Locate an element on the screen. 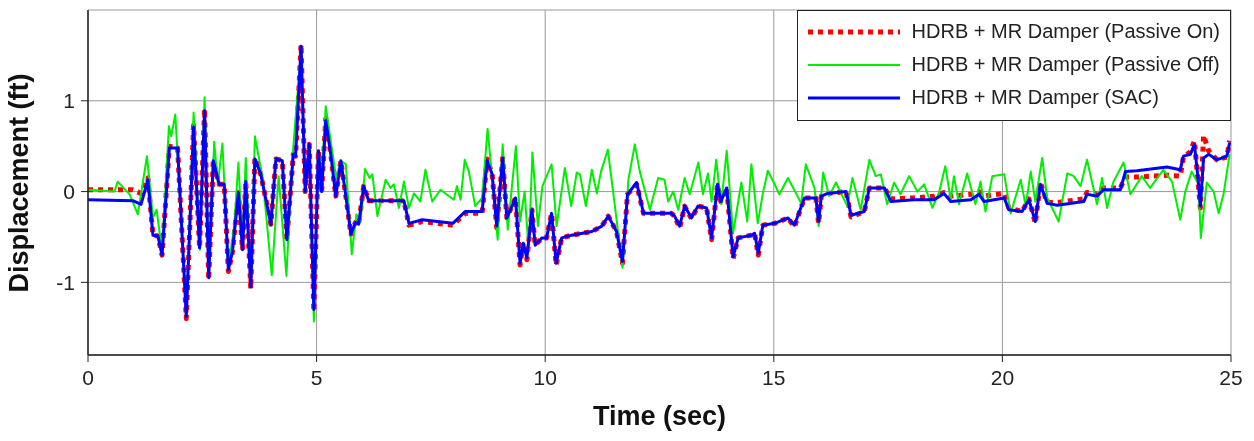  y-tick-label: 1 is located at coordinates (69, 101).